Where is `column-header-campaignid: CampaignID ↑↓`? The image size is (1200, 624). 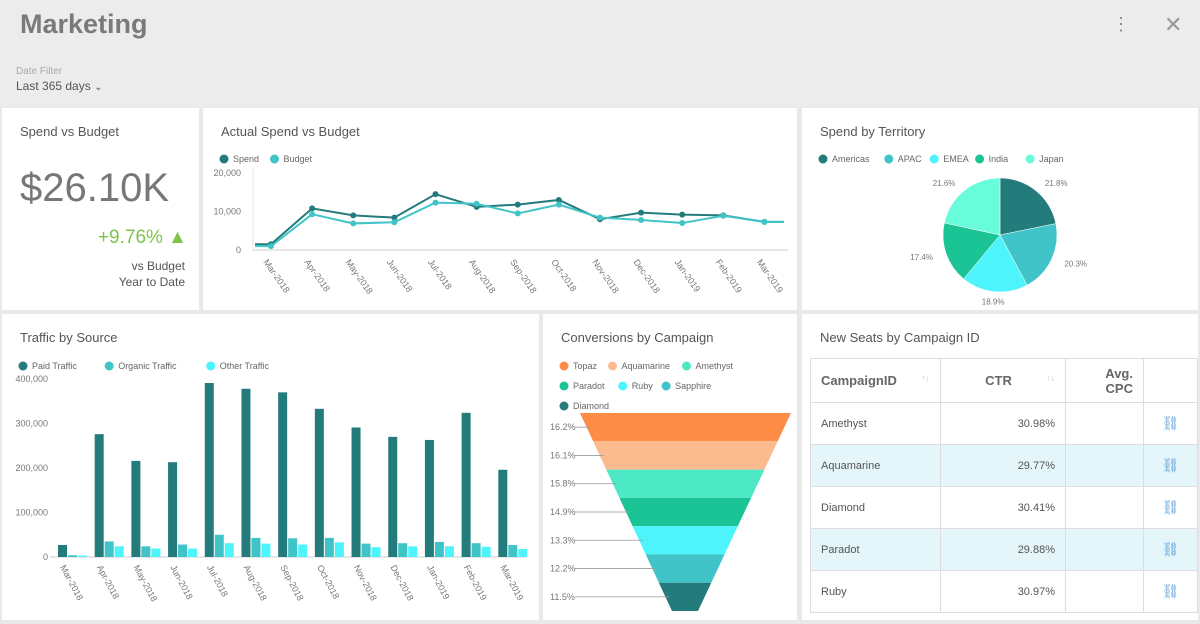
column-header-campaignid: CampaignID ↑↓ is located at coordinates (875, 380).